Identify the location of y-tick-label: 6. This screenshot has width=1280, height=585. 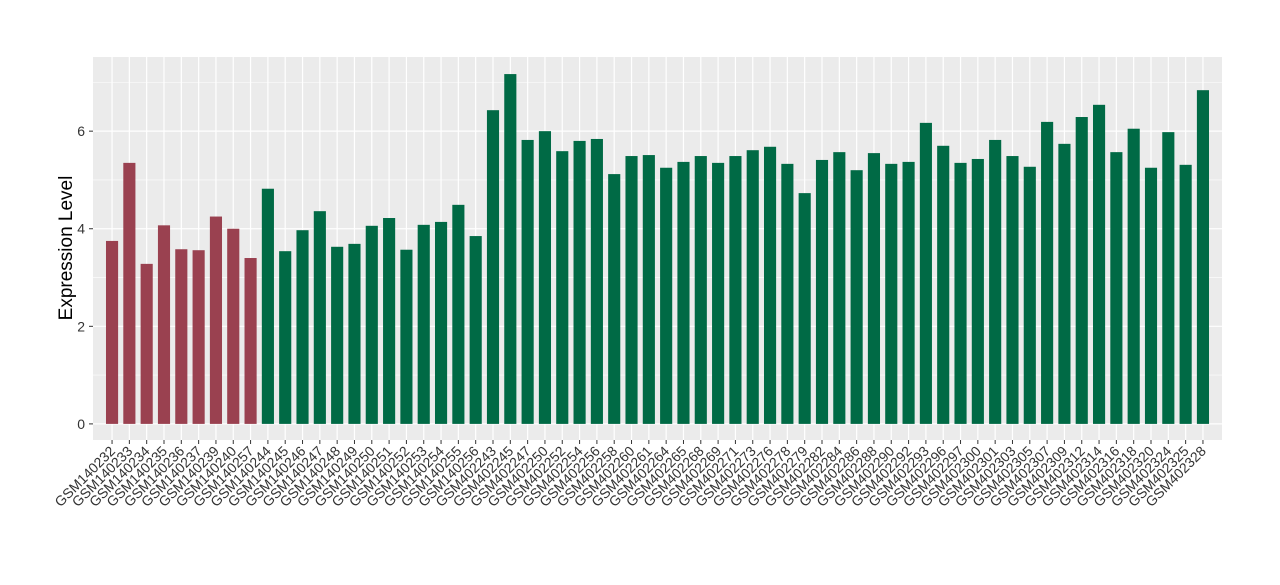
(81, 131).